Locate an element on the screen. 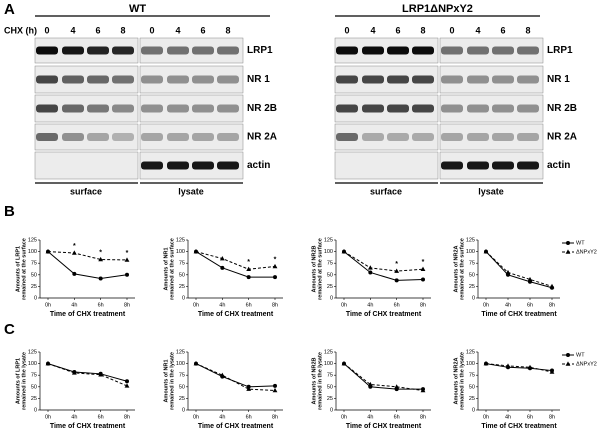 This screenshot has width=600, height=428. row-label: actin is located at coordinates (258, 165).